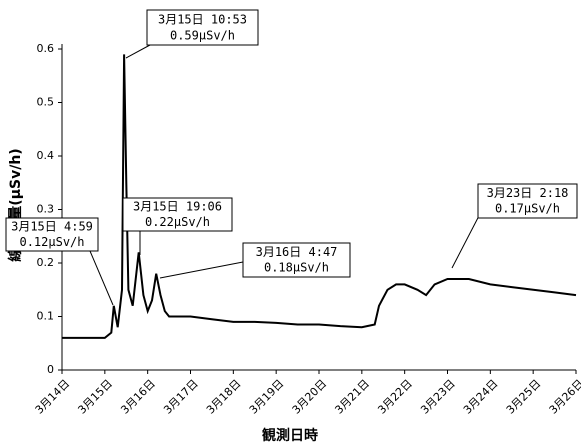  I want to click on x-tick-label: 3月23日, so click(438, 397).